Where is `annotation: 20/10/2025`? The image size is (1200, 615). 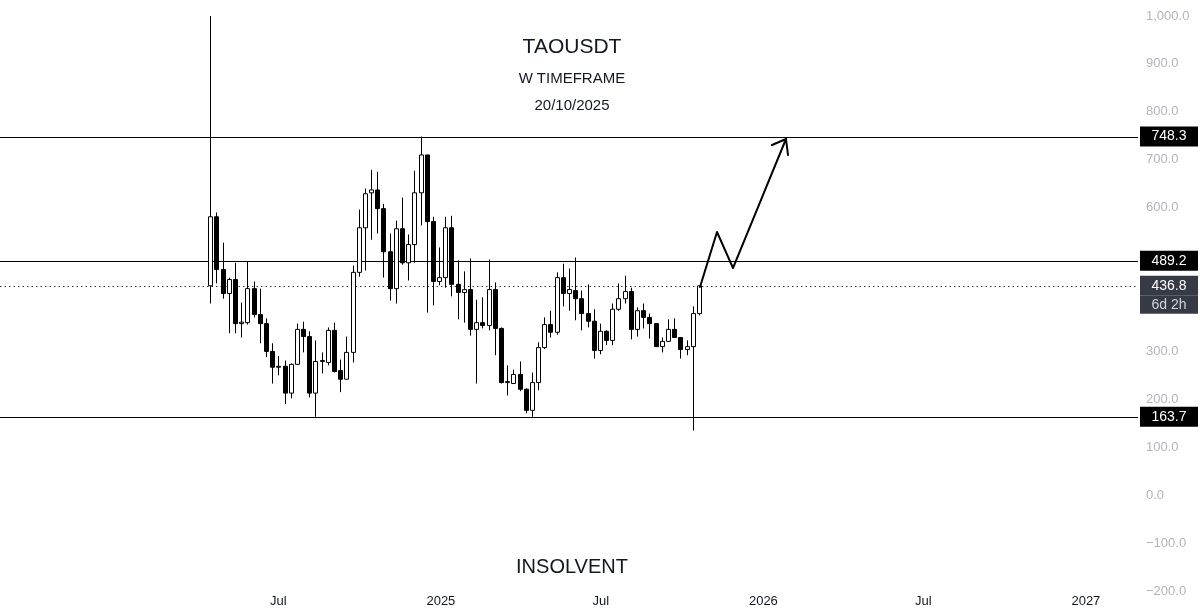 annotation: 20/10/2025 is located at coordinates (572, 105).